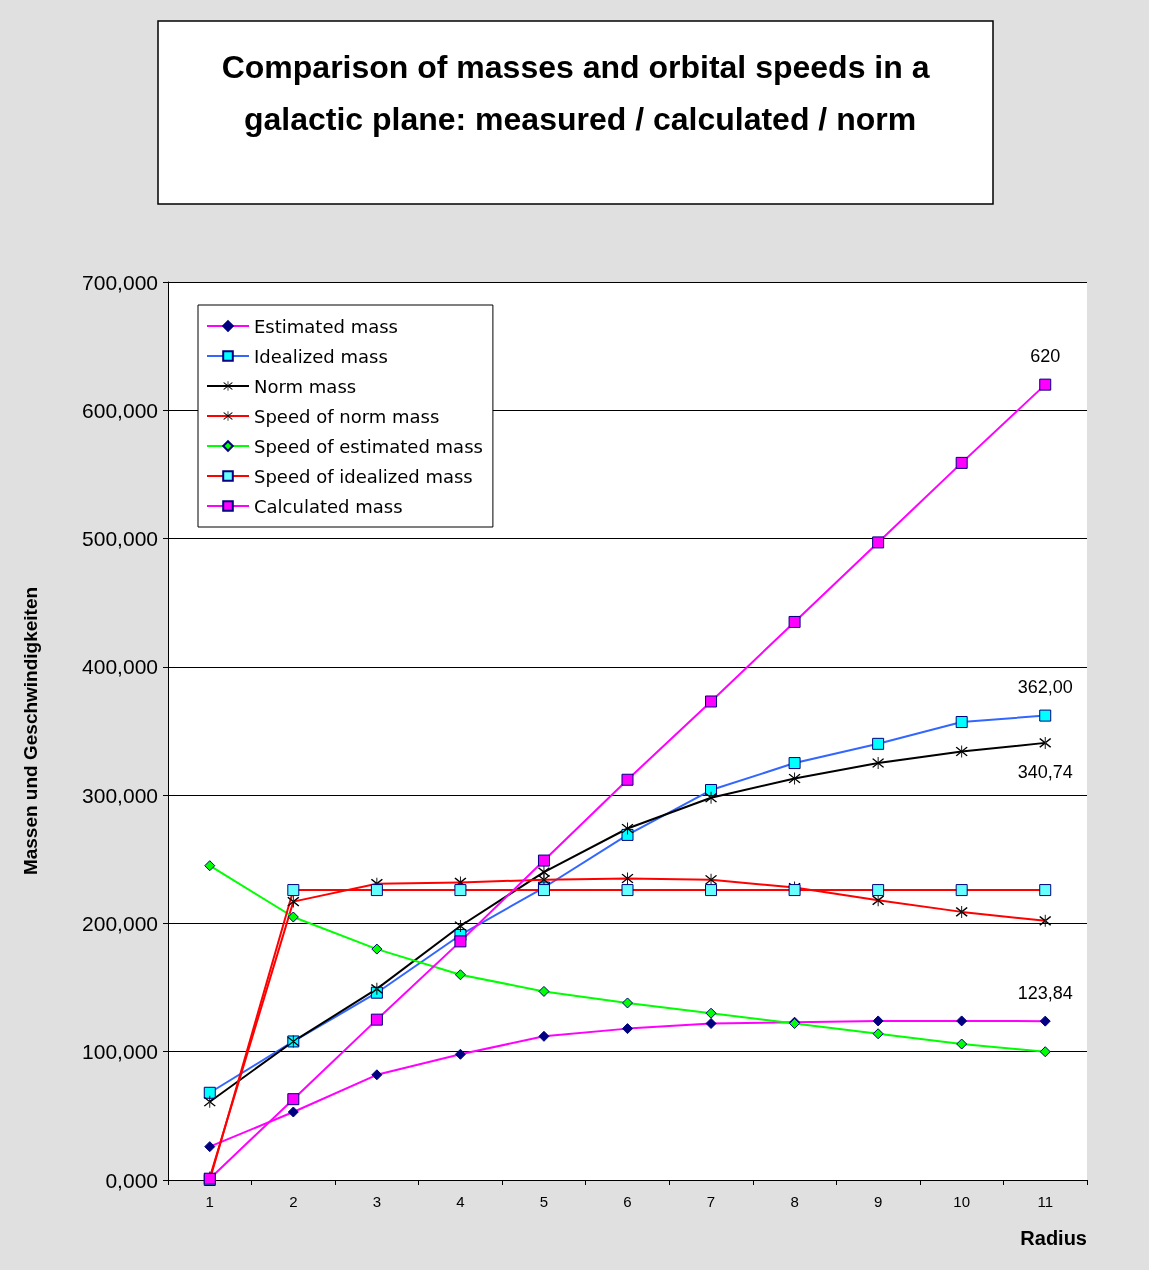 The height and width of the screenshot is (1270, 1149). I want to click on data-label: 123,84, so click(1045, 992).